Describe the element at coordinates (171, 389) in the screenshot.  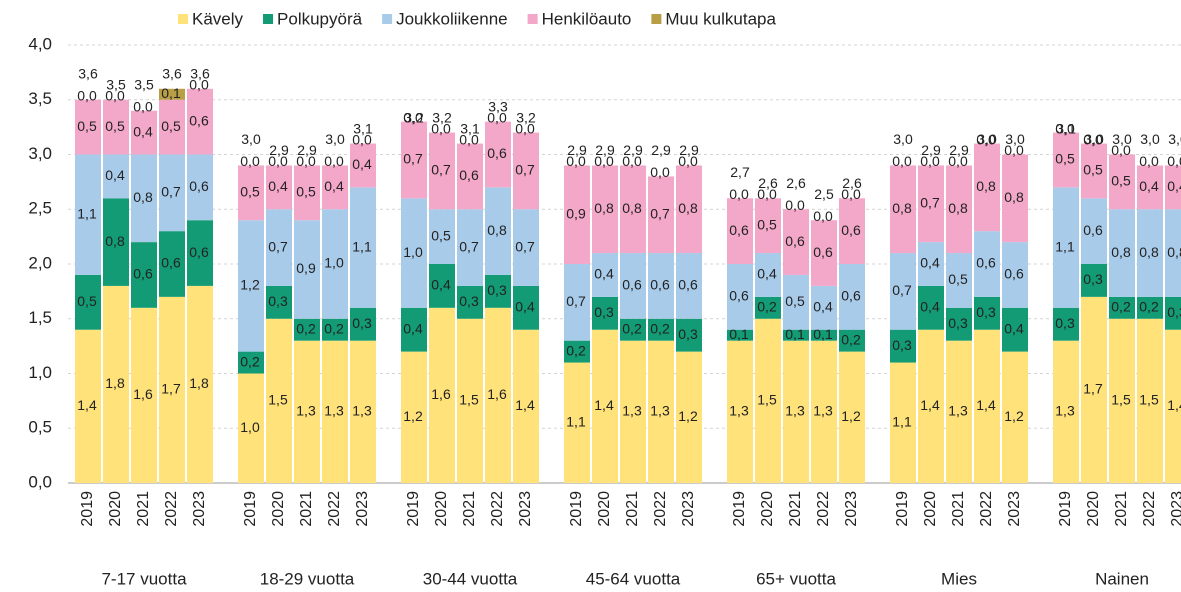
I see `data-label: 1,7` at that location.